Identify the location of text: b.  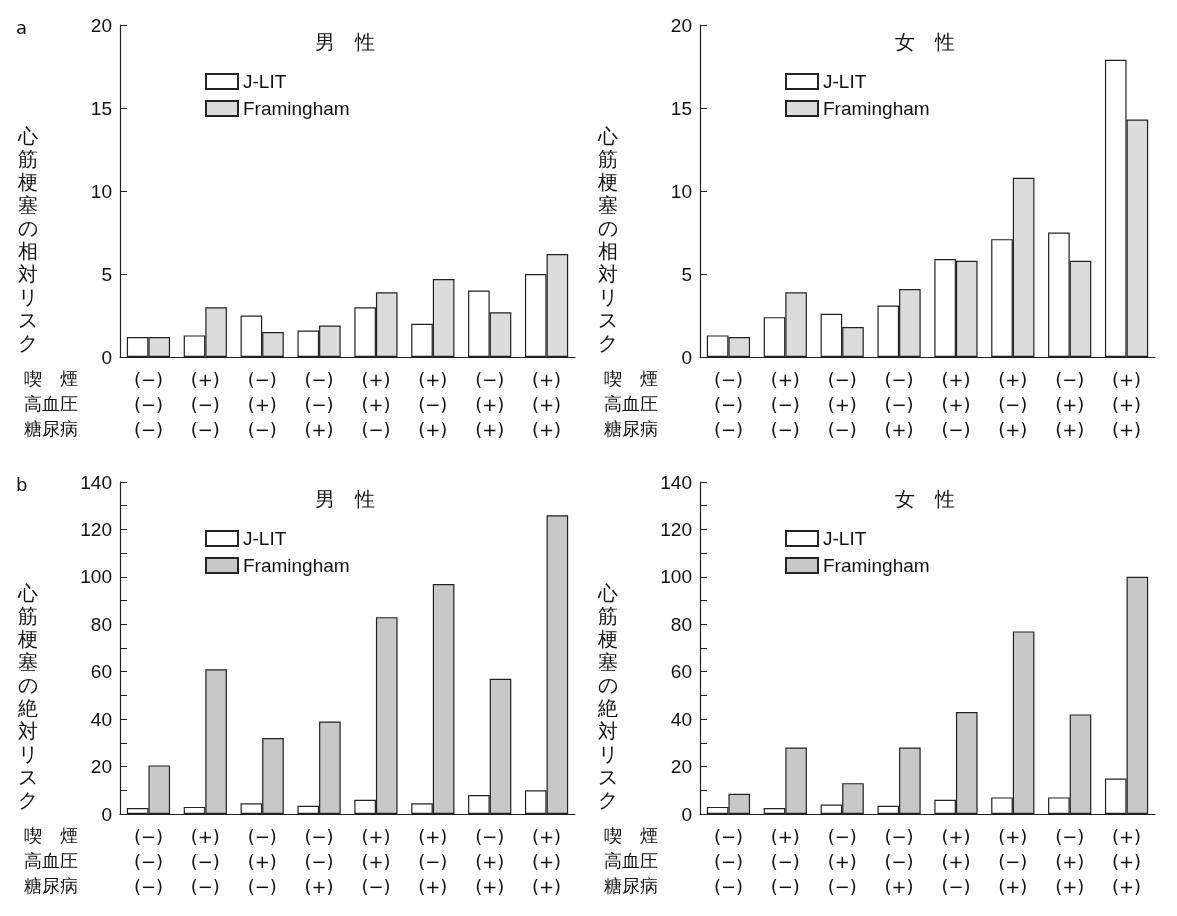
(22, 484).